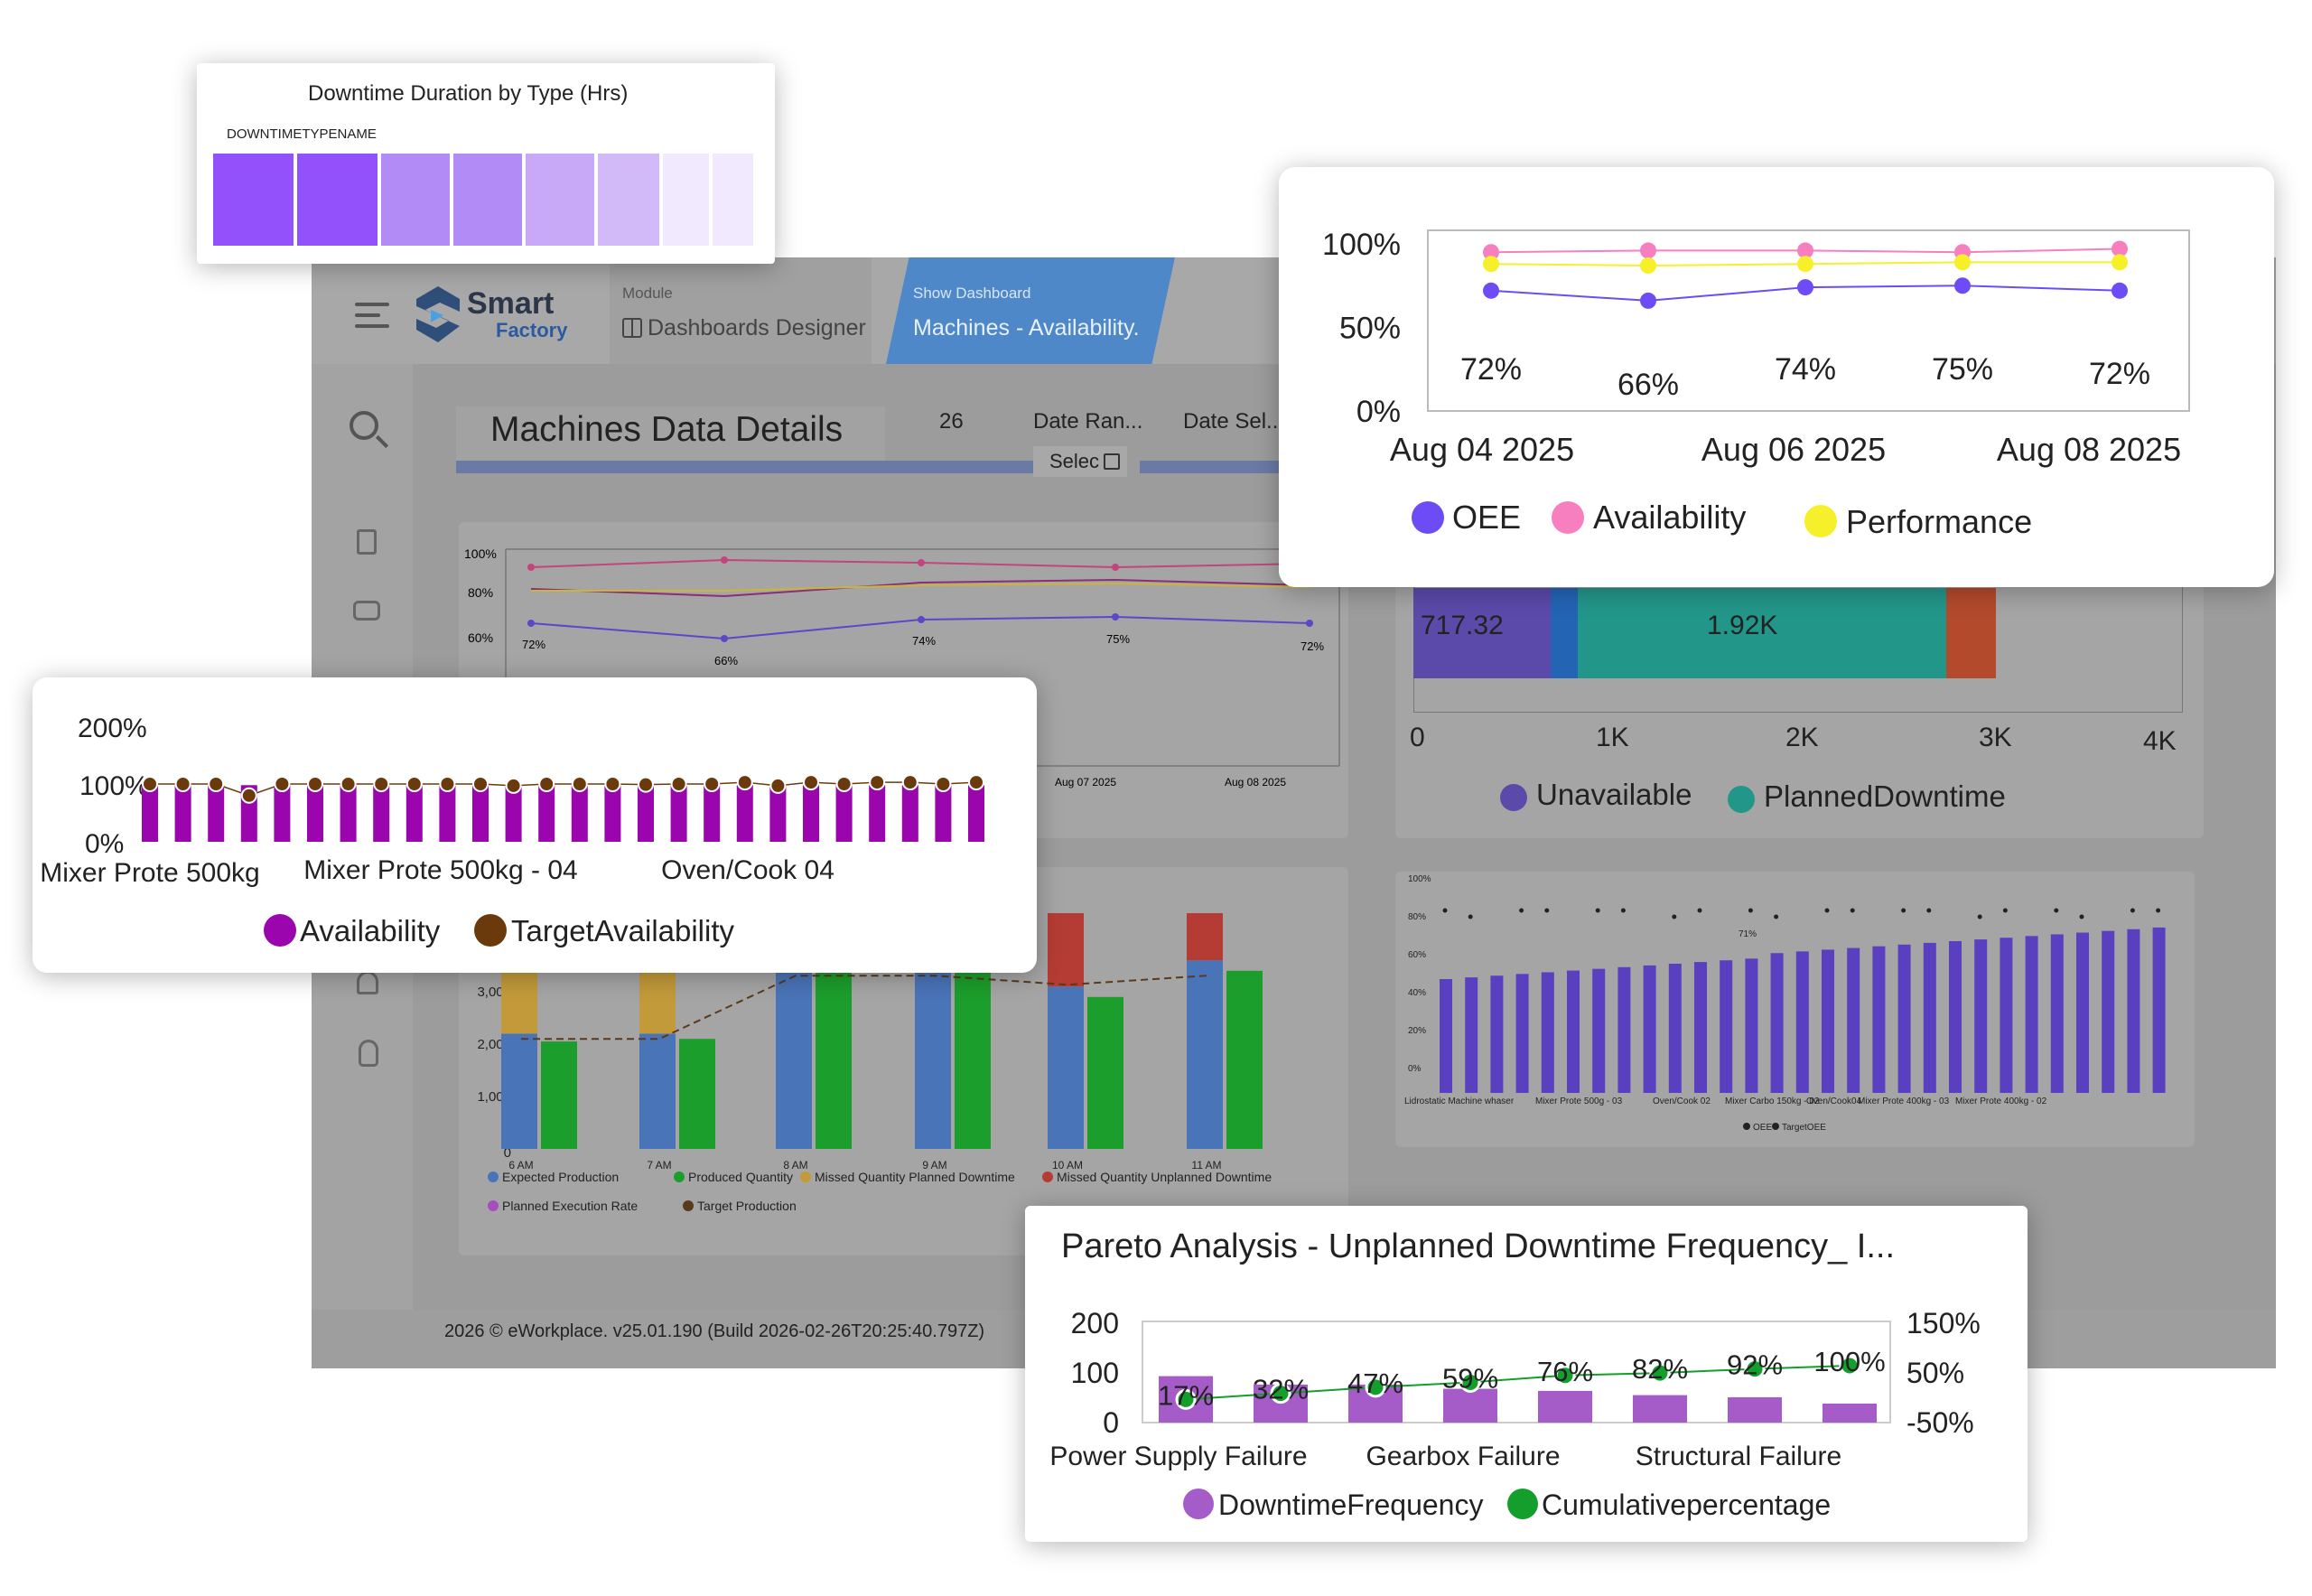 The image size is (2312, 1596). I want to click on filter-count: 26, so click(951, 422).